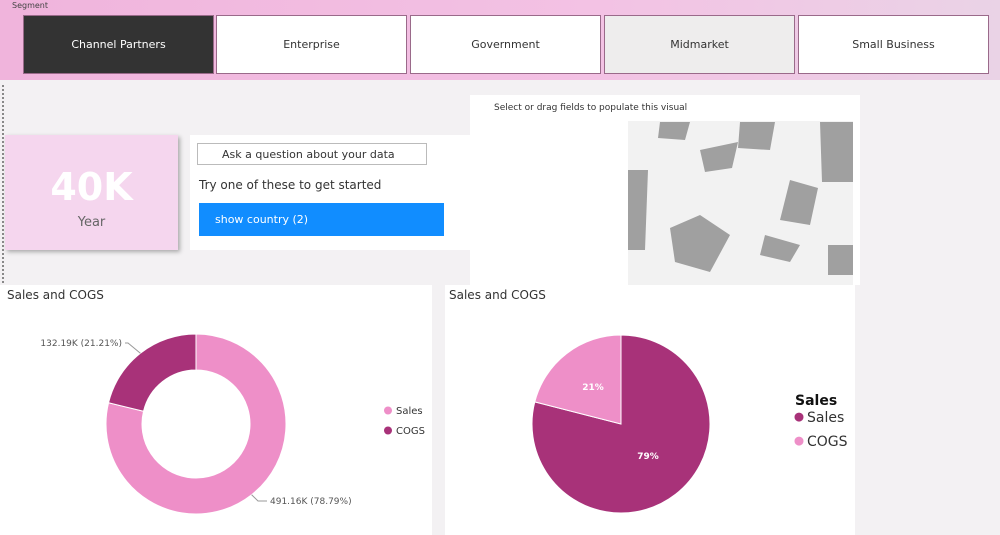  Describe the element at coordinates (91, 222) in the screenshot. I see `card-label: Year` at that location.